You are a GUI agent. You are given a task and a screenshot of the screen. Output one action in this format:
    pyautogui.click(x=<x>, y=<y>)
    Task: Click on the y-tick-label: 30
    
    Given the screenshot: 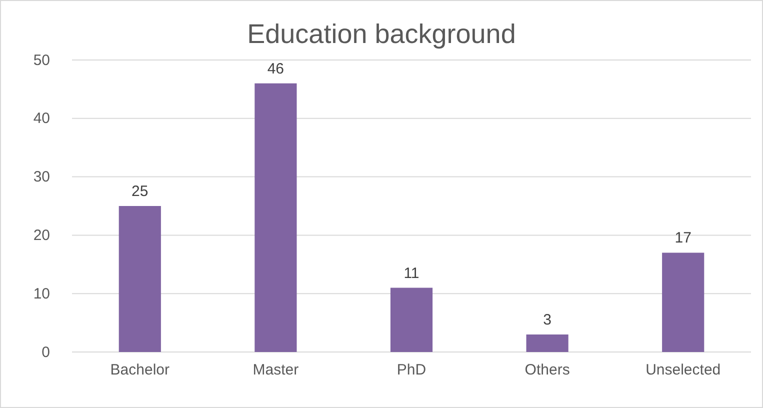 What is the action you would take?
    pyautogui.click(x=41, y=177)
    